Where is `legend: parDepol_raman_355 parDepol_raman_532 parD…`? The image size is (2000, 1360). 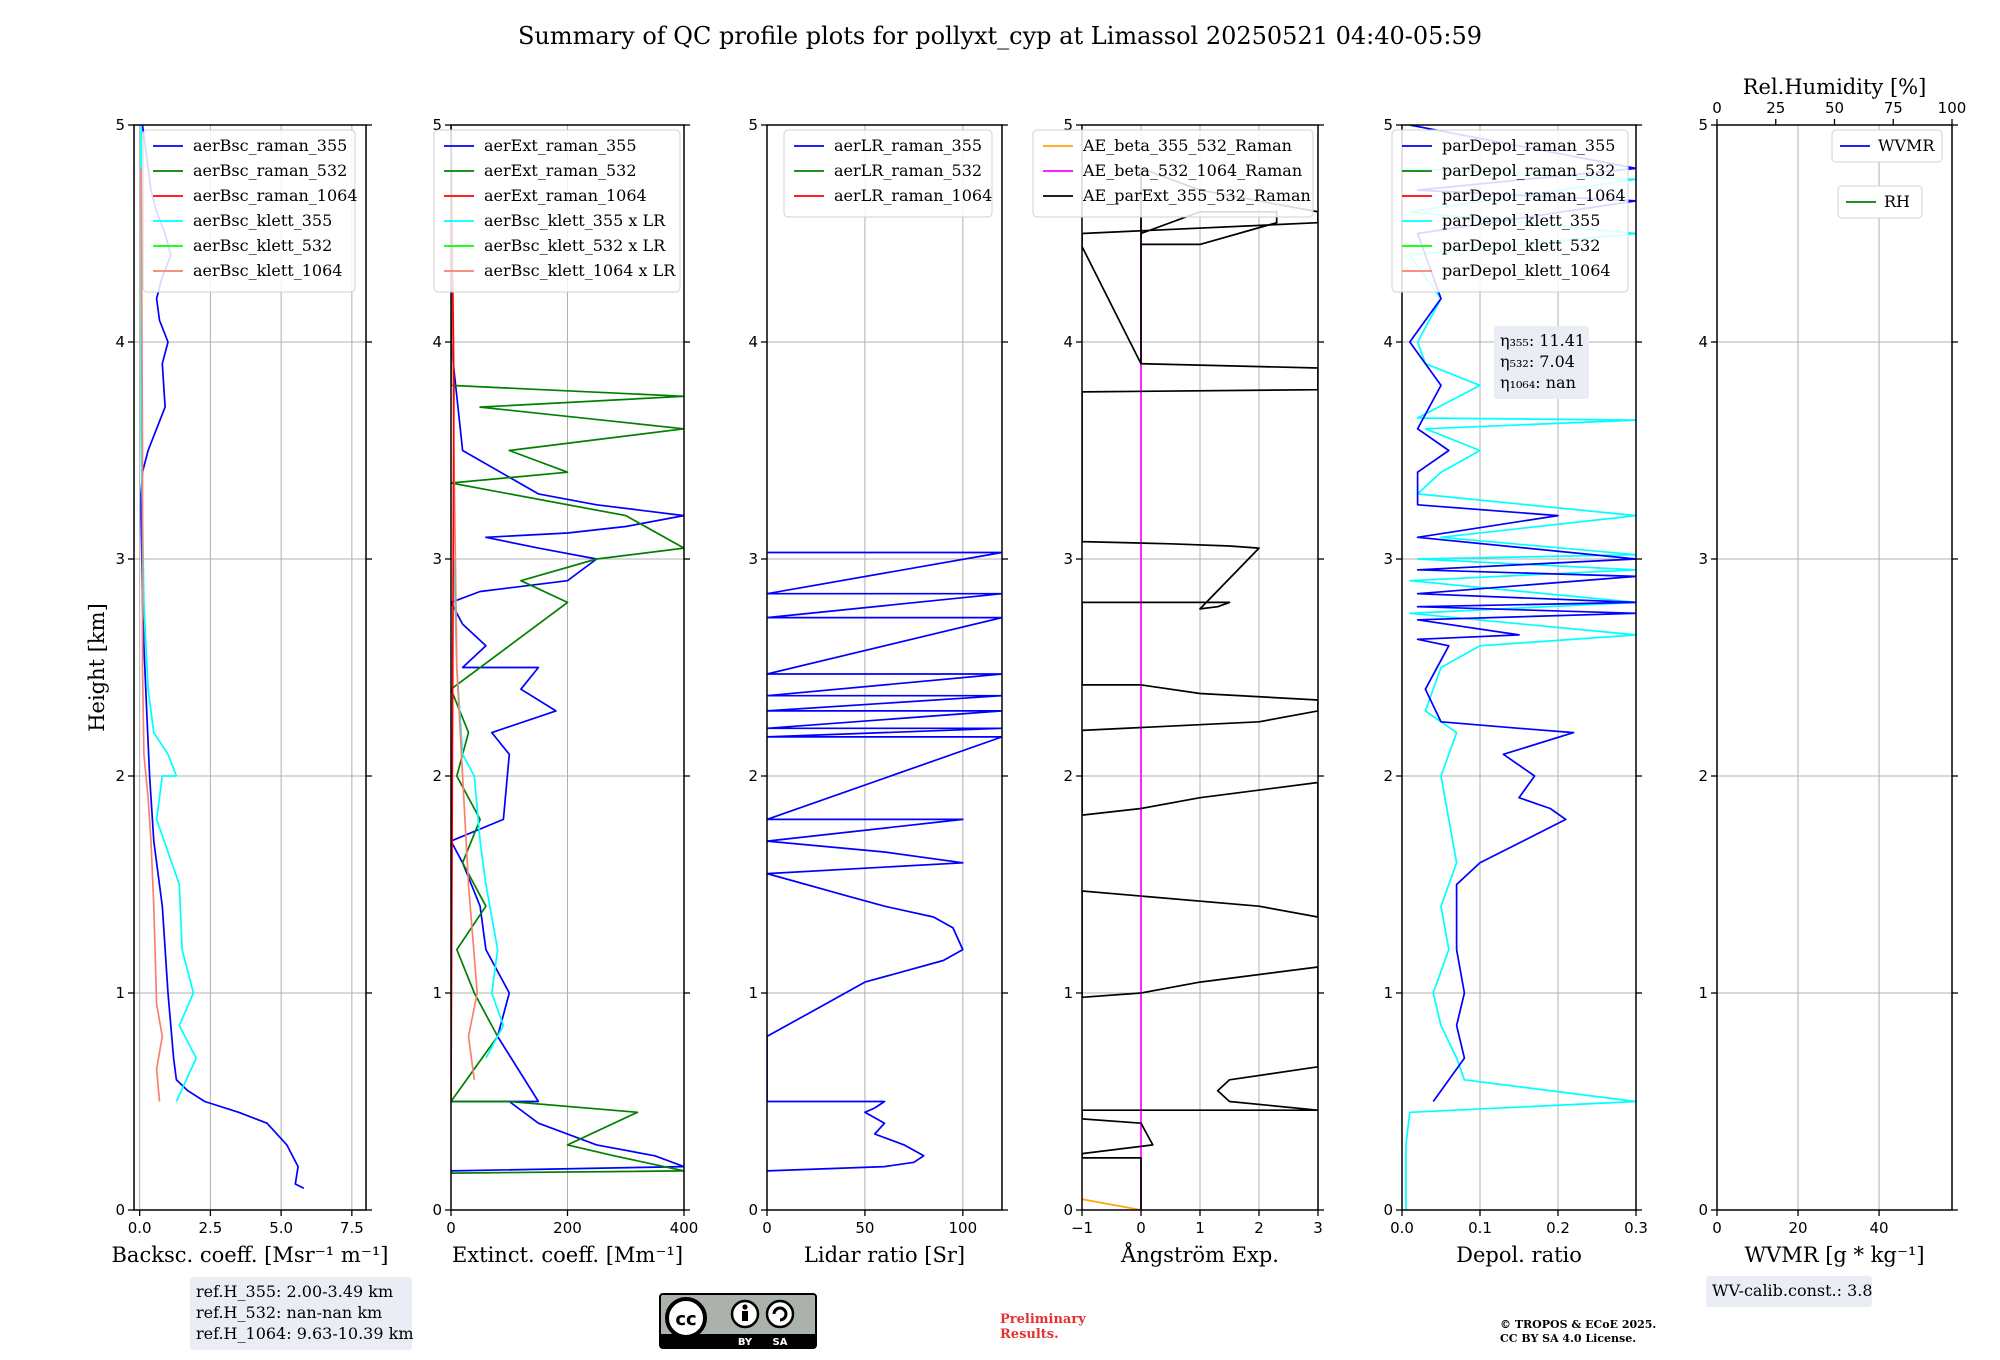
legend: parDepol_raman_355 parDepol_raman_532 parD… is located at coordinates (1510, 211).